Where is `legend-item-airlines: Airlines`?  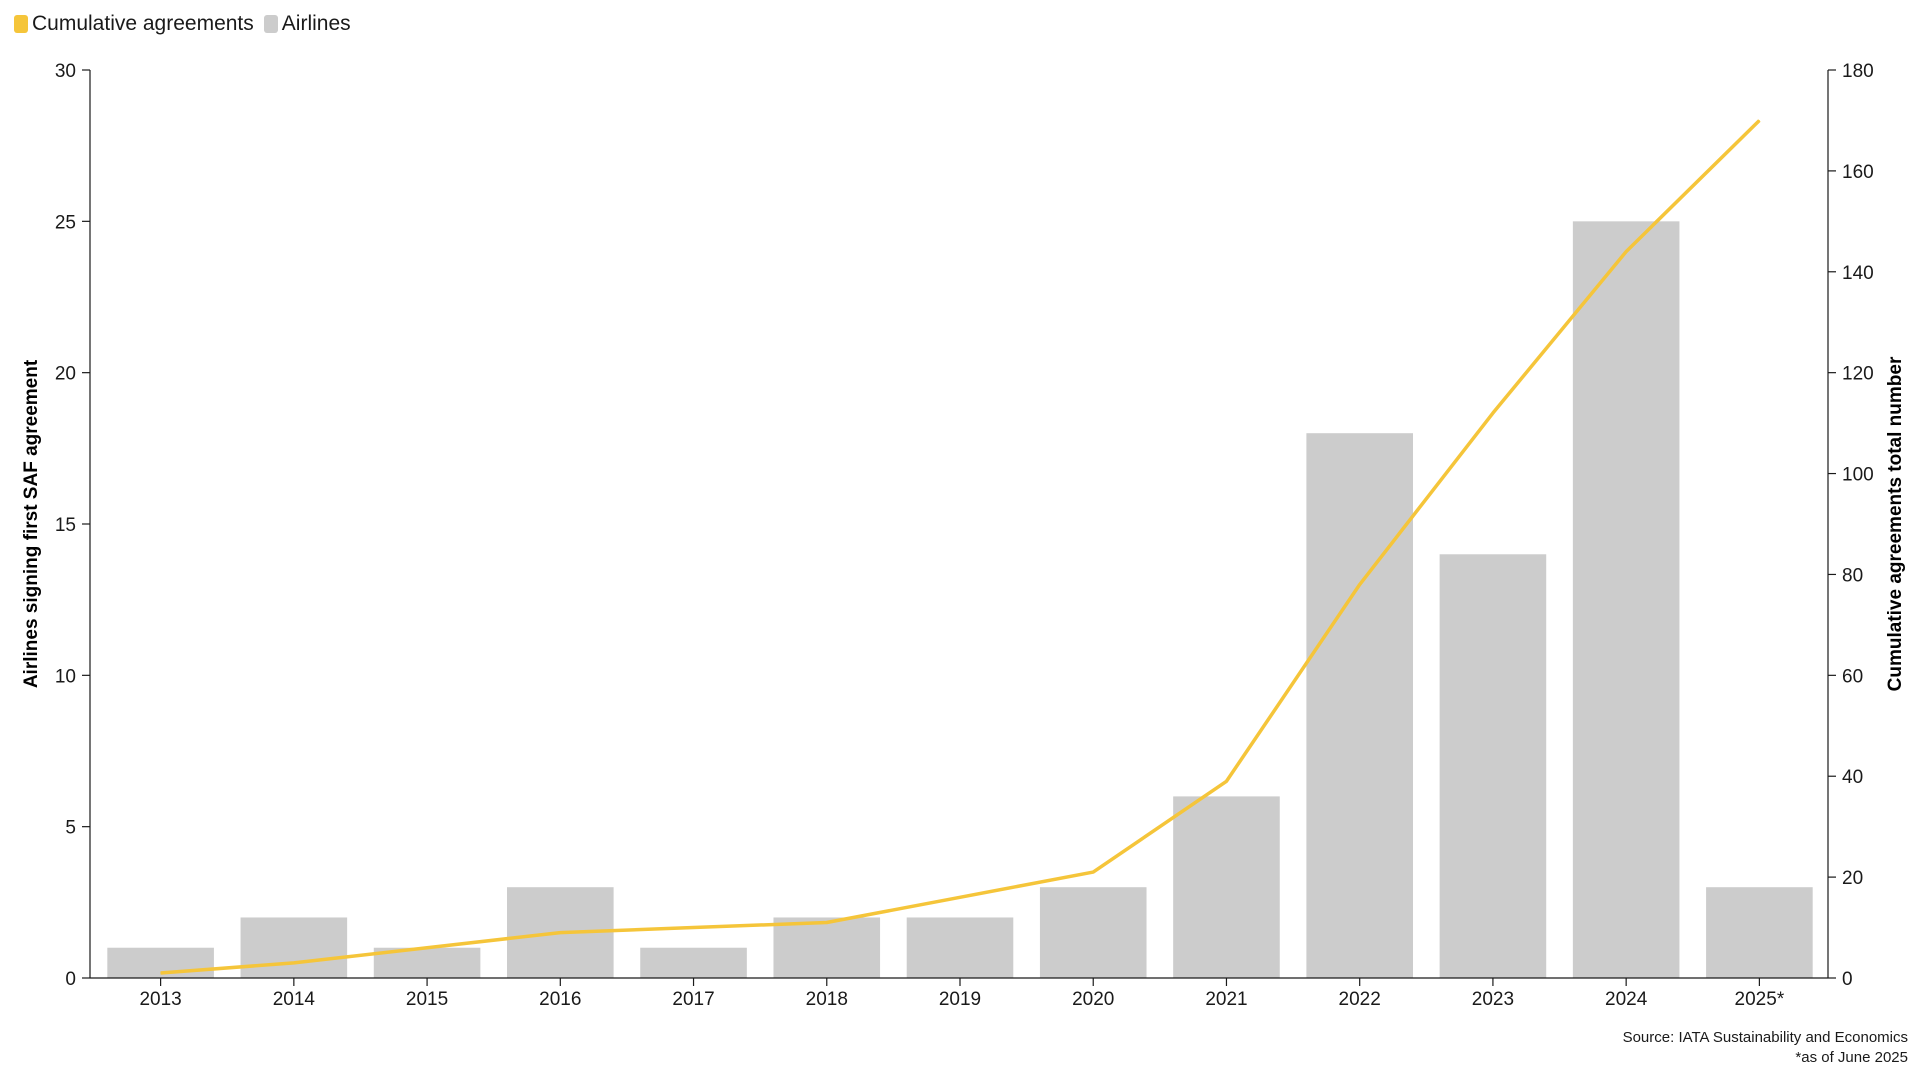
legend-item-airlines: Airlines is located at coordinates (307, 24).